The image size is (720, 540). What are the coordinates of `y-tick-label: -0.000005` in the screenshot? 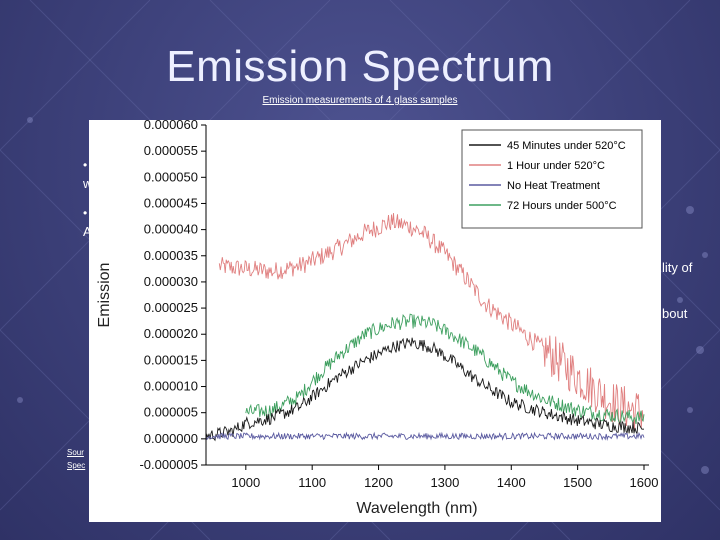 It's located at (168, 464).